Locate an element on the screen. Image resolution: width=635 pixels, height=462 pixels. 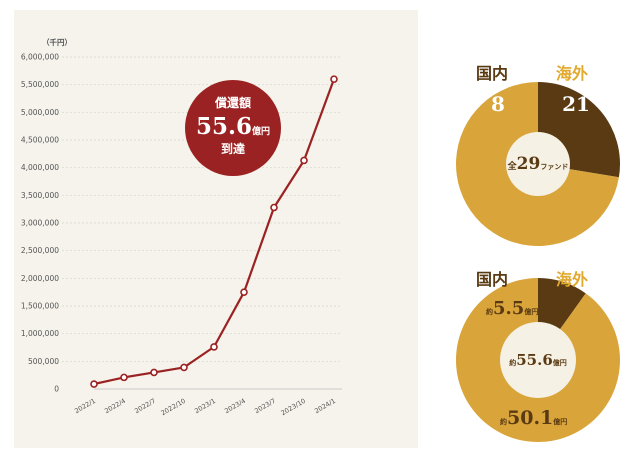
x-tick-label: 2022/10 is located at coordinates (173, 407).